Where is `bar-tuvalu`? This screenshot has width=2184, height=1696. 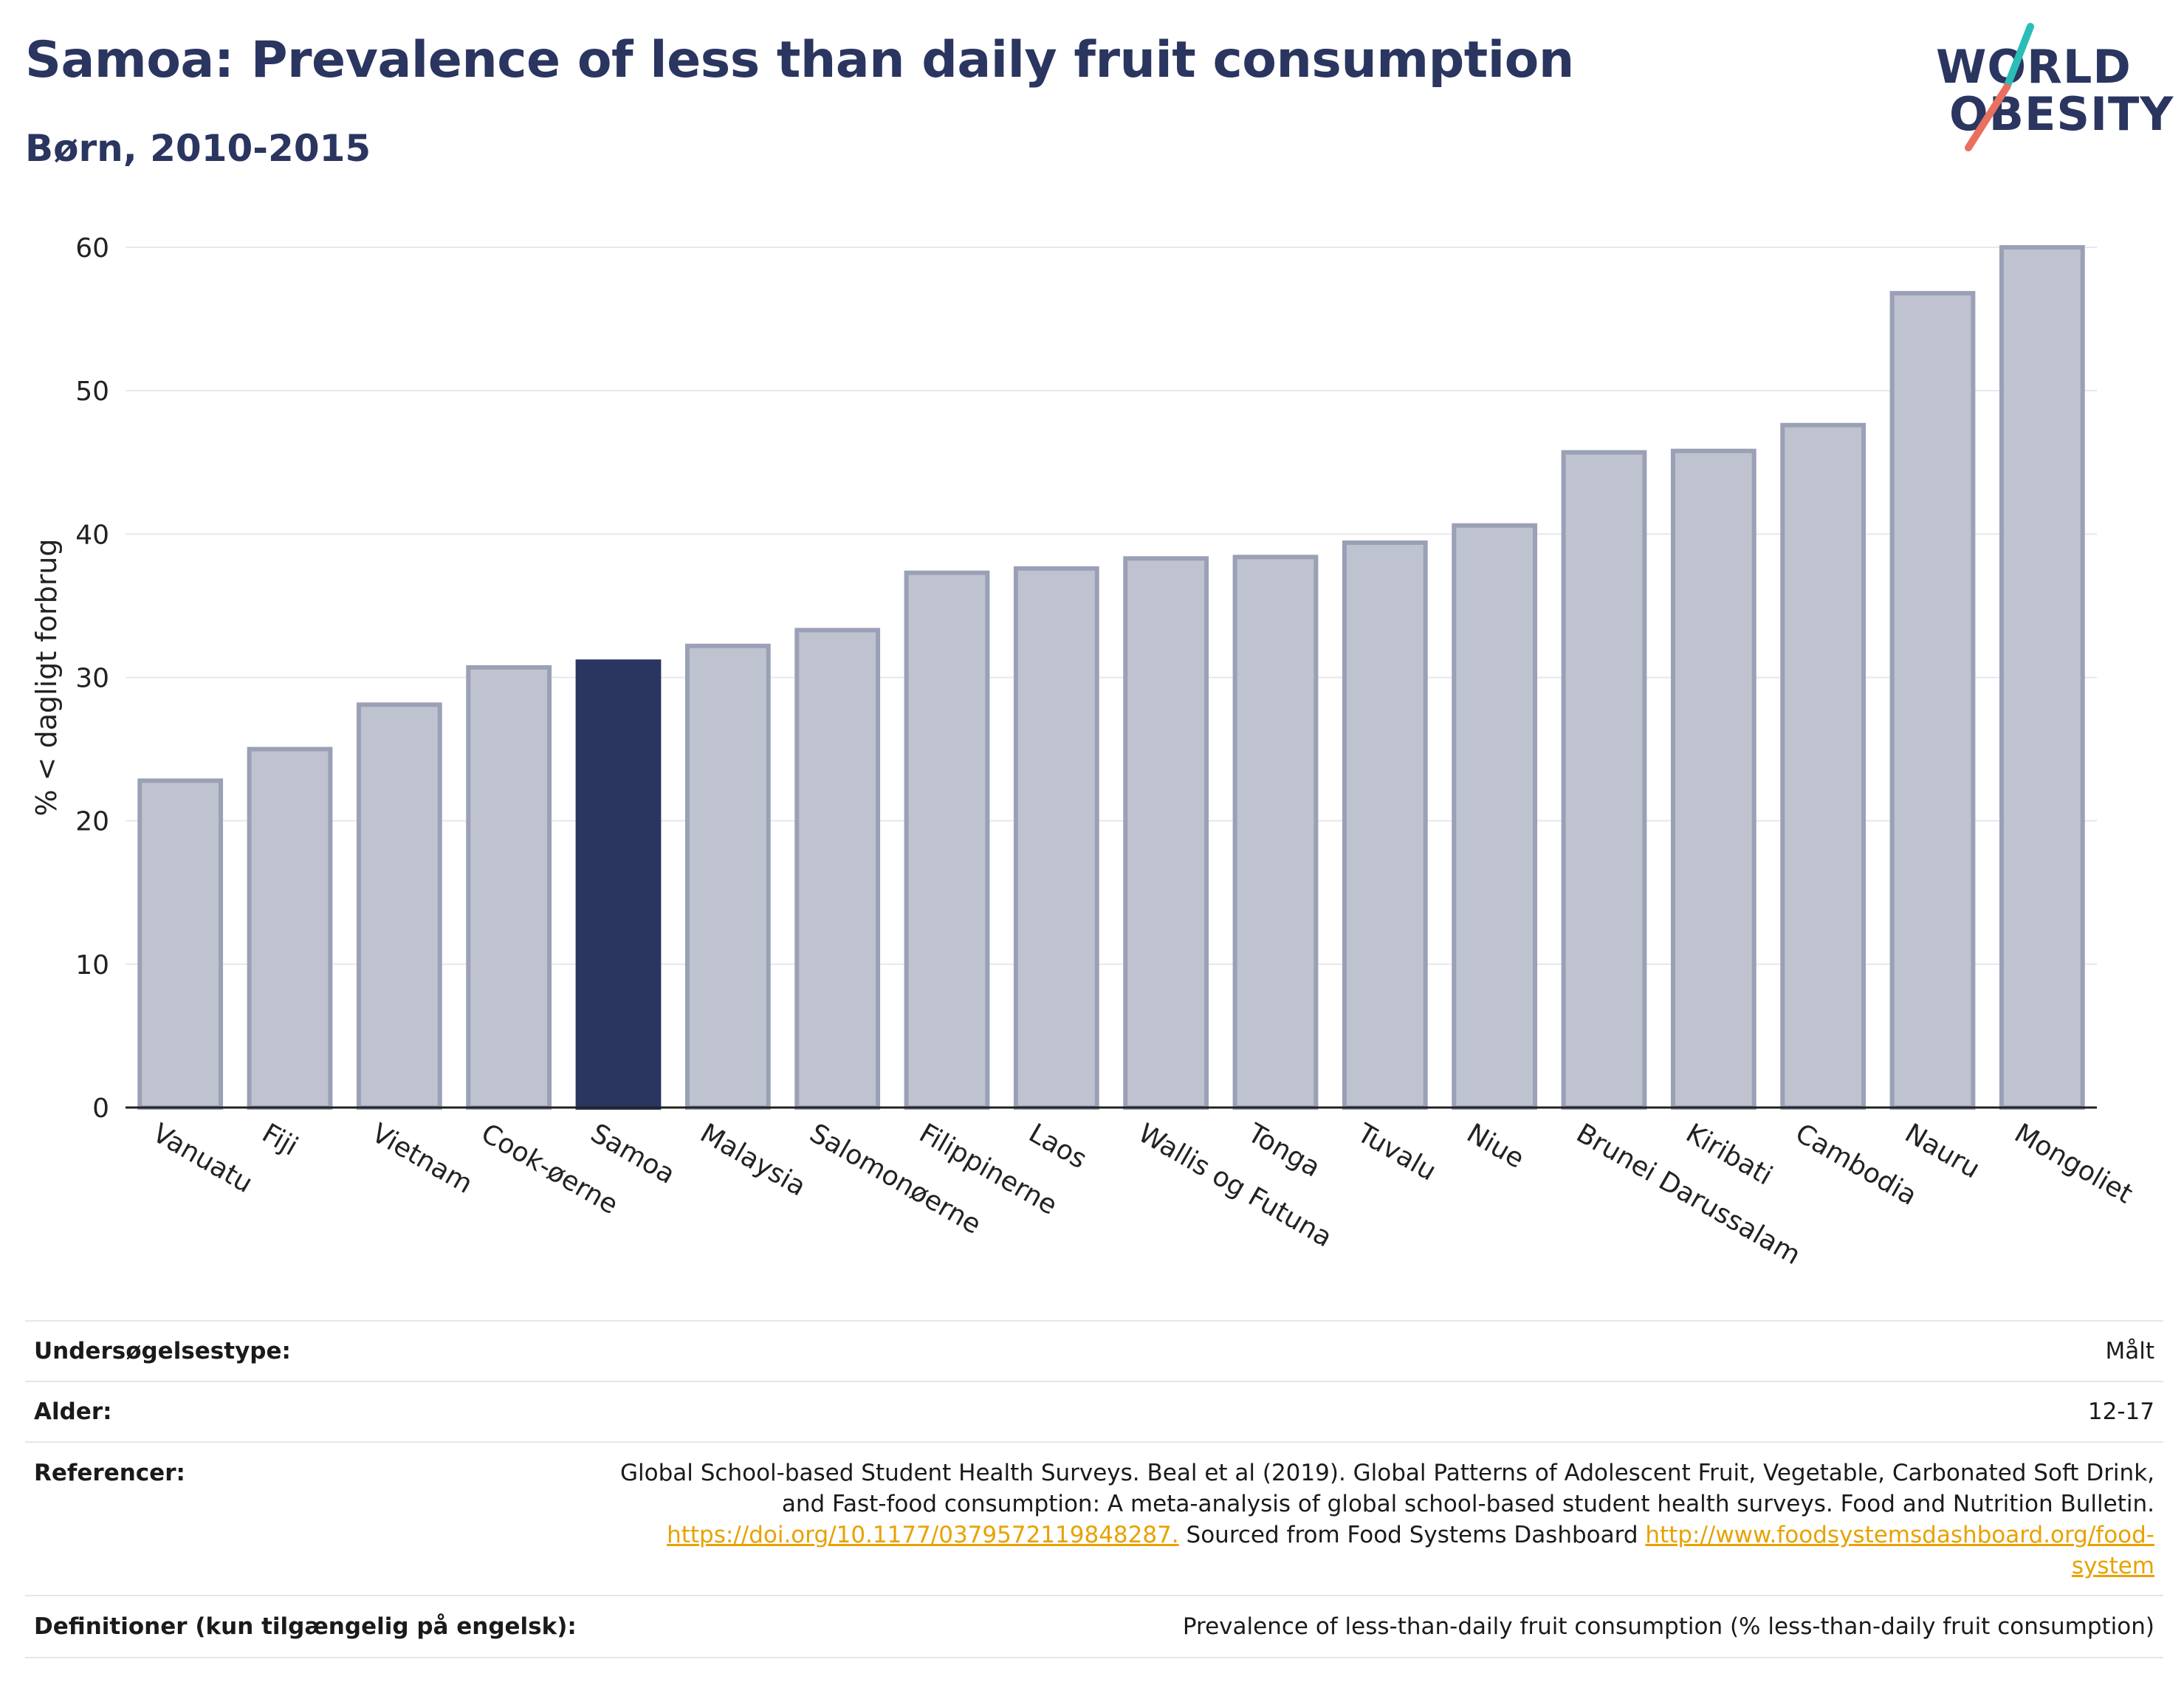
bar-tuvalu is located at coordinates (1385, 825).